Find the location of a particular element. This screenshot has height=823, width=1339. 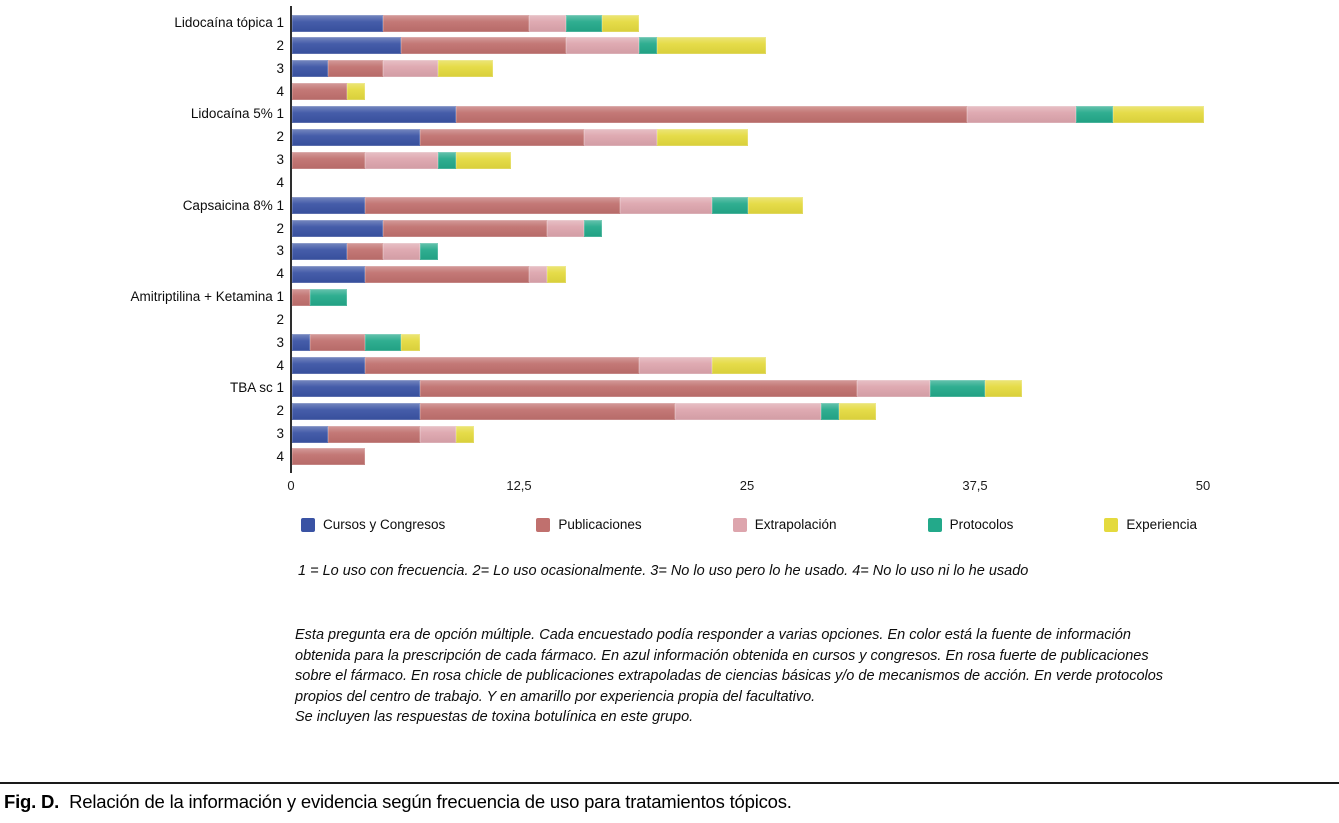

legend-label: Cursos y Congresos is located at coordinates (384, 524).